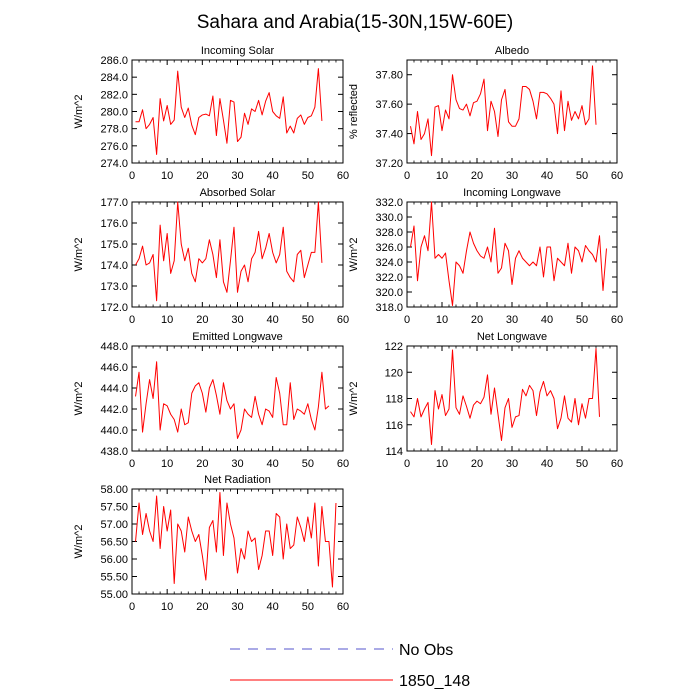 This screenshot has width=700, height=700. Describe the element at coordinates (389, 308) in the screenshot. I see `y-tick-label: 318.0` at that location.